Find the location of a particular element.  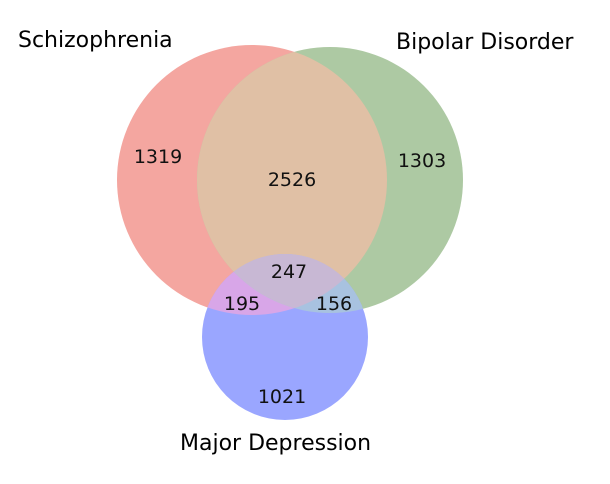

schizophrenia-bipolar-count: 2526 is located at coordinates (292, 180).